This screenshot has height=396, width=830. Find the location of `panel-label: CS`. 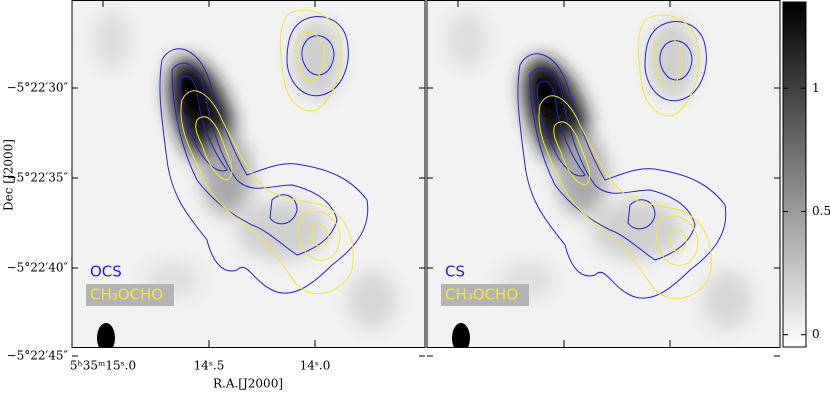

panel-label: CS is located at coordinates (455, 272).